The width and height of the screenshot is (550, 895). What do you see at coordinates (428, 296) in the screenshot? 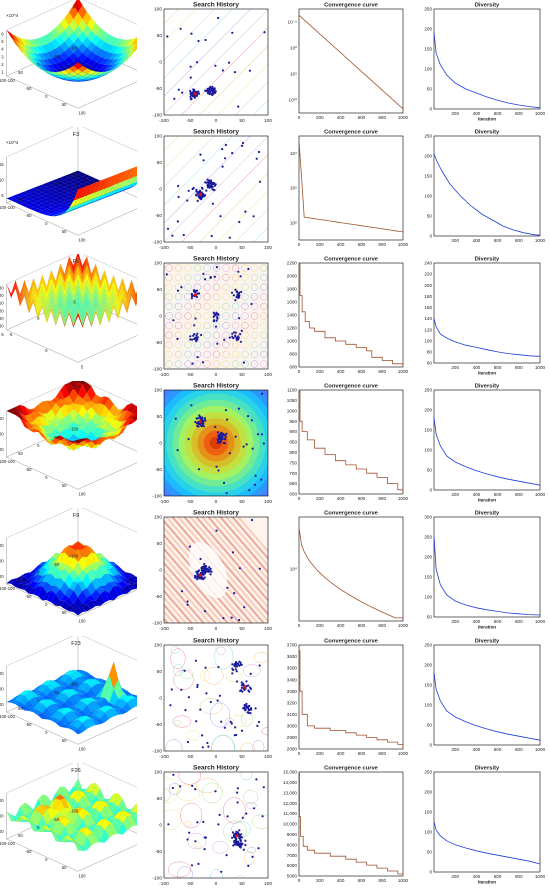
I see `diversity-y-tick: 180` at bounding box center [428, 296].